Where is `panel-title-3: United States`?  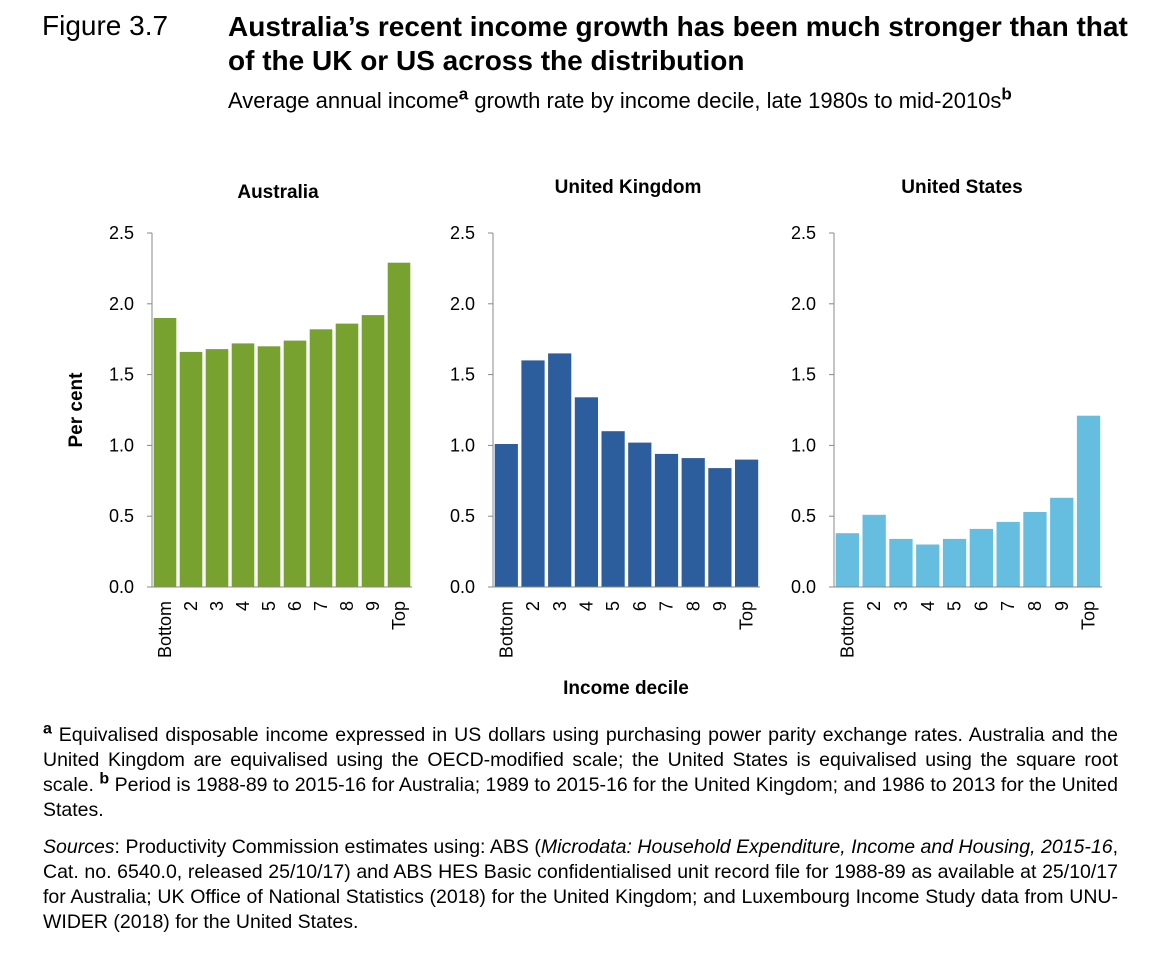 panel-title-3: United States is located at coordinates (961, 187).